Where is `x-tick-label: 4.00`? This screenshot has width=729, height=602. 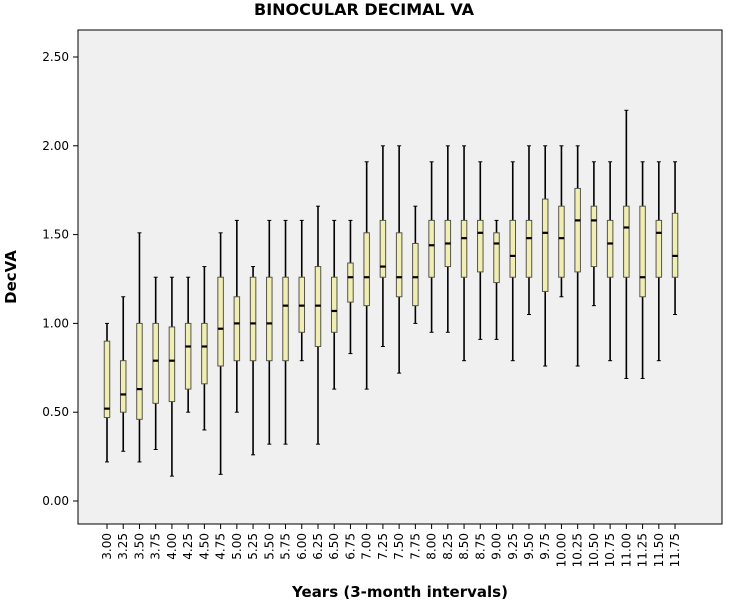
x-tick-label: 4.00 is located at coordinates (172, 546).